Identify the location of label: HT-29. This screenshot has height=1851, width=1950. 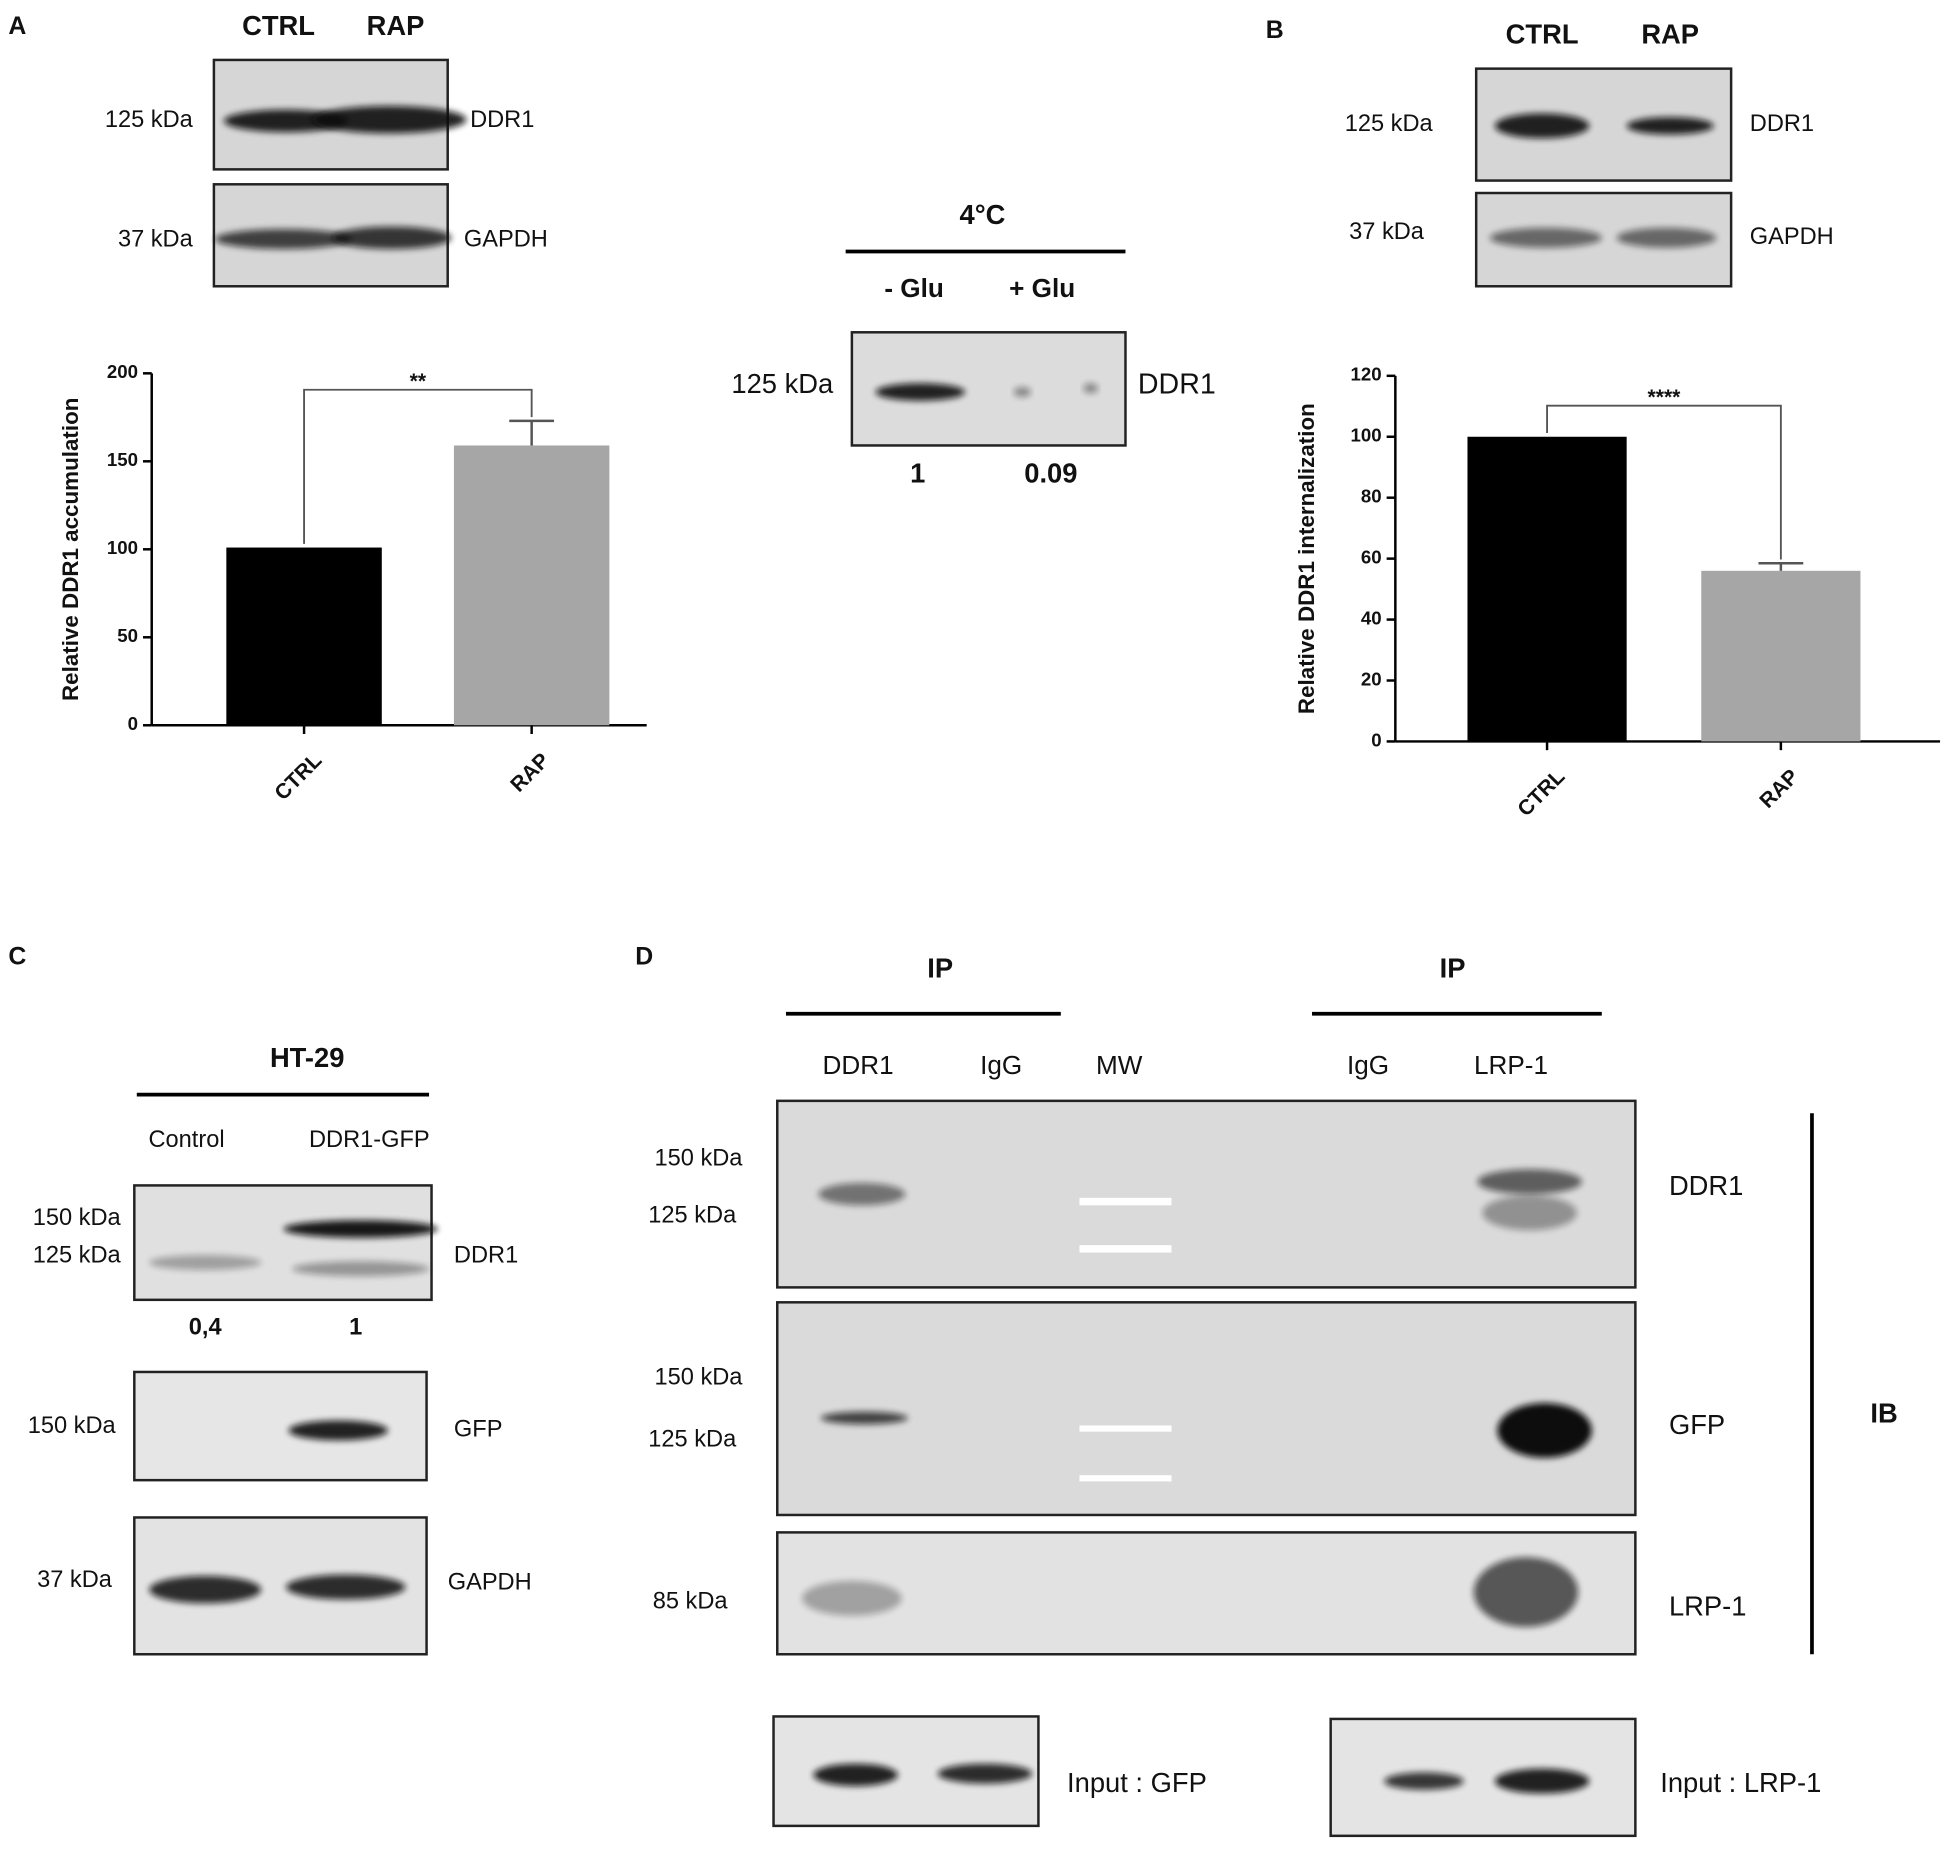
(307, 1057).